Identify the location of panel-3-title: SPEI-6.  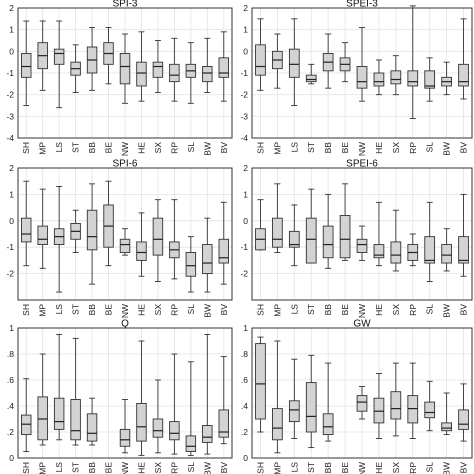
(362, 163).